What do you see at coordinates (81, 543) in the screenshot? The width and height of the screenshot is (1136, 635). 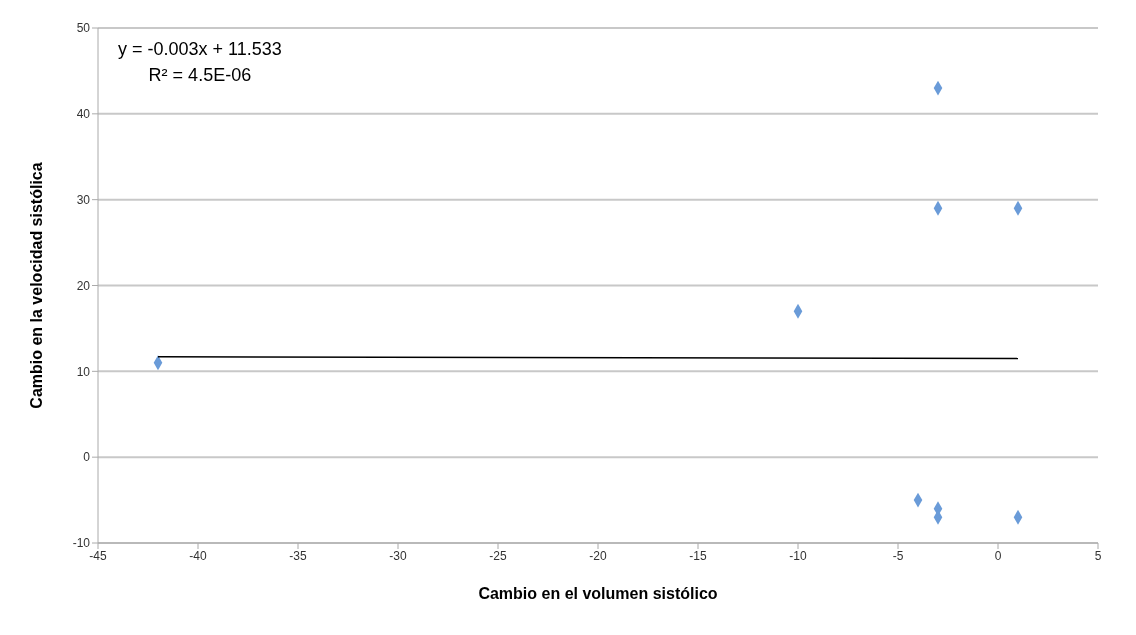 I see `y-tick-label: -10` at bounding box center [81, 543].